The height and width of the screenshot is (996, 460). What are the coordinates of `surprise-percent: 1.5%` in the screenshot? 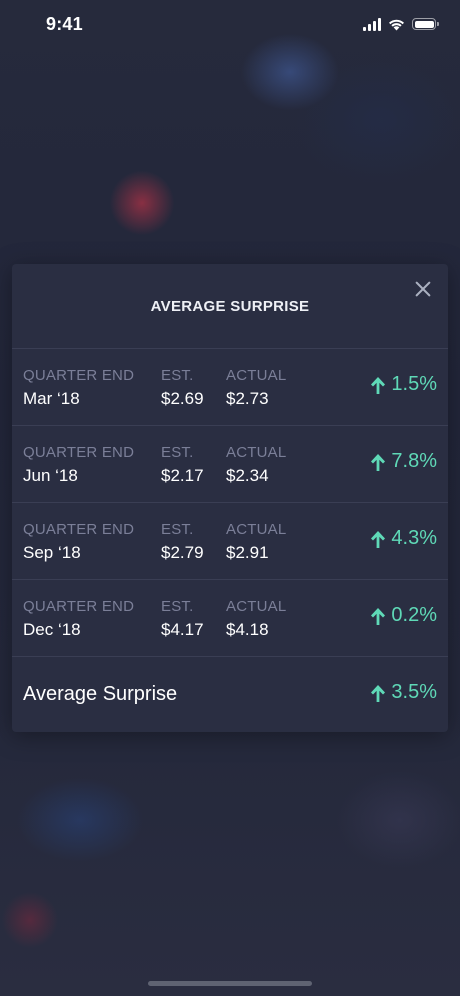 It's located at (414, 384).